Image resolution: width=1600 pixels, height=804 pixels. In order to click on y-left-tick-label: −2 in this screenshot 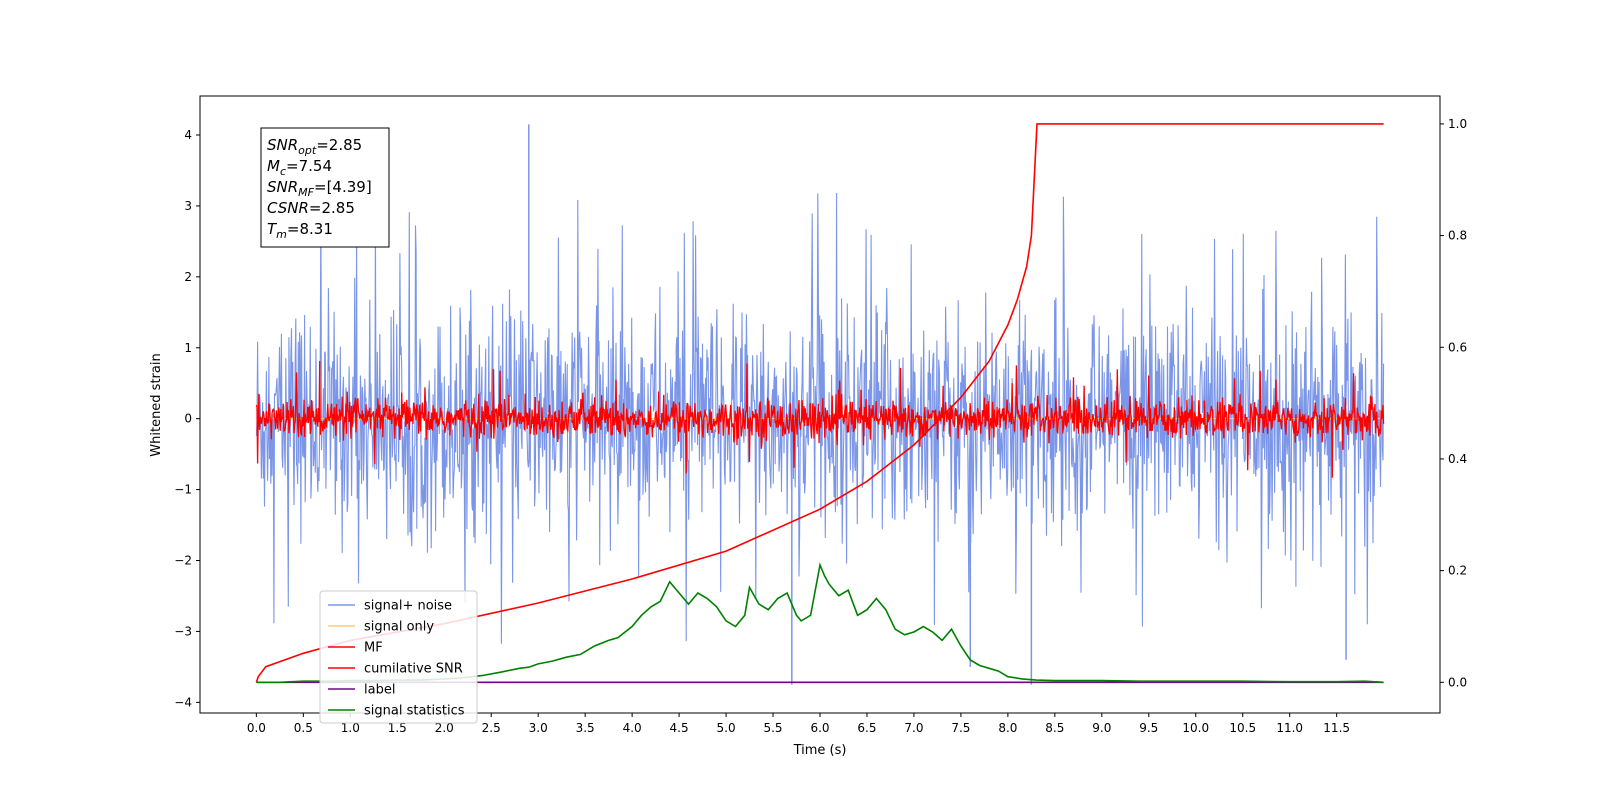, I will do `click(183, 561)`.